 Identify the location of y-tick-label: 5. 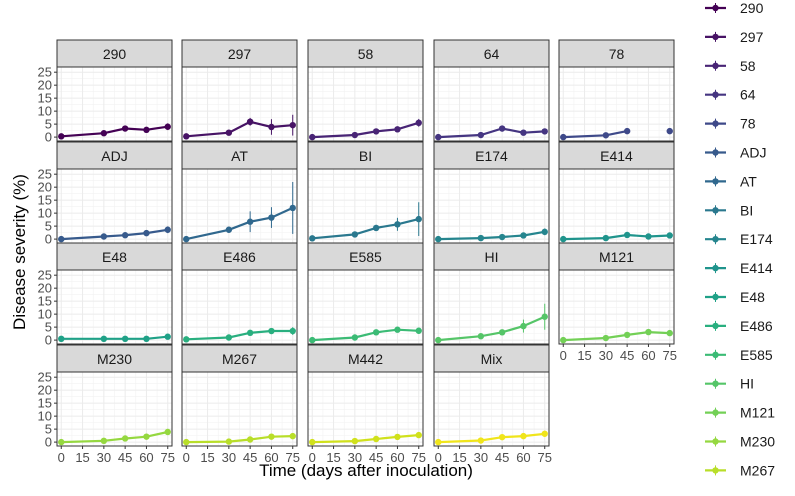
(48, 124).